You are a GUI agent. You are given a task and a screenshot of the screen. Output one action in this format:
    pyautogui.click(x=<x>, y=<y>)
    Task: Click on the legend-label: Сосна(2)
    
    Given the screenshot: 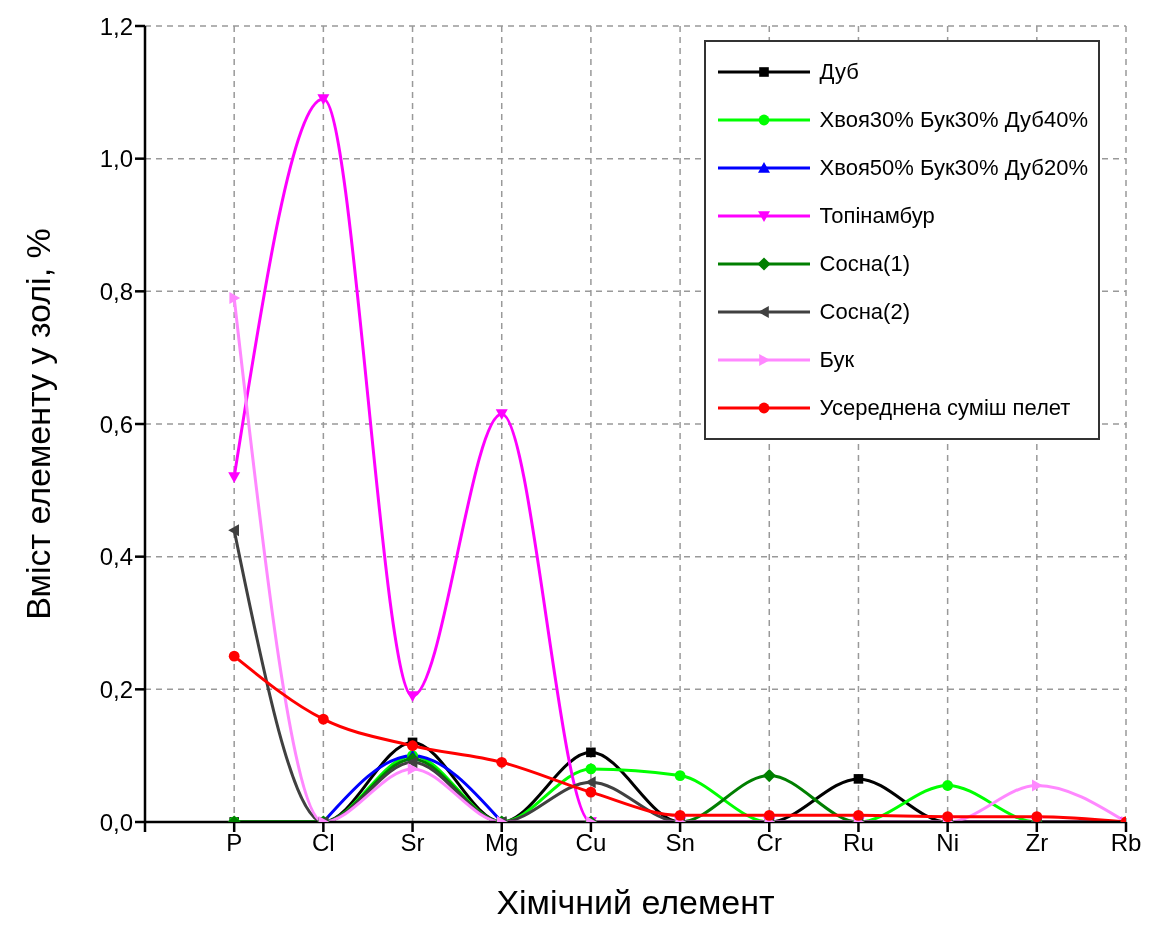 What is the action you would take?
    pyautogui.click(x=864, y=312)
    